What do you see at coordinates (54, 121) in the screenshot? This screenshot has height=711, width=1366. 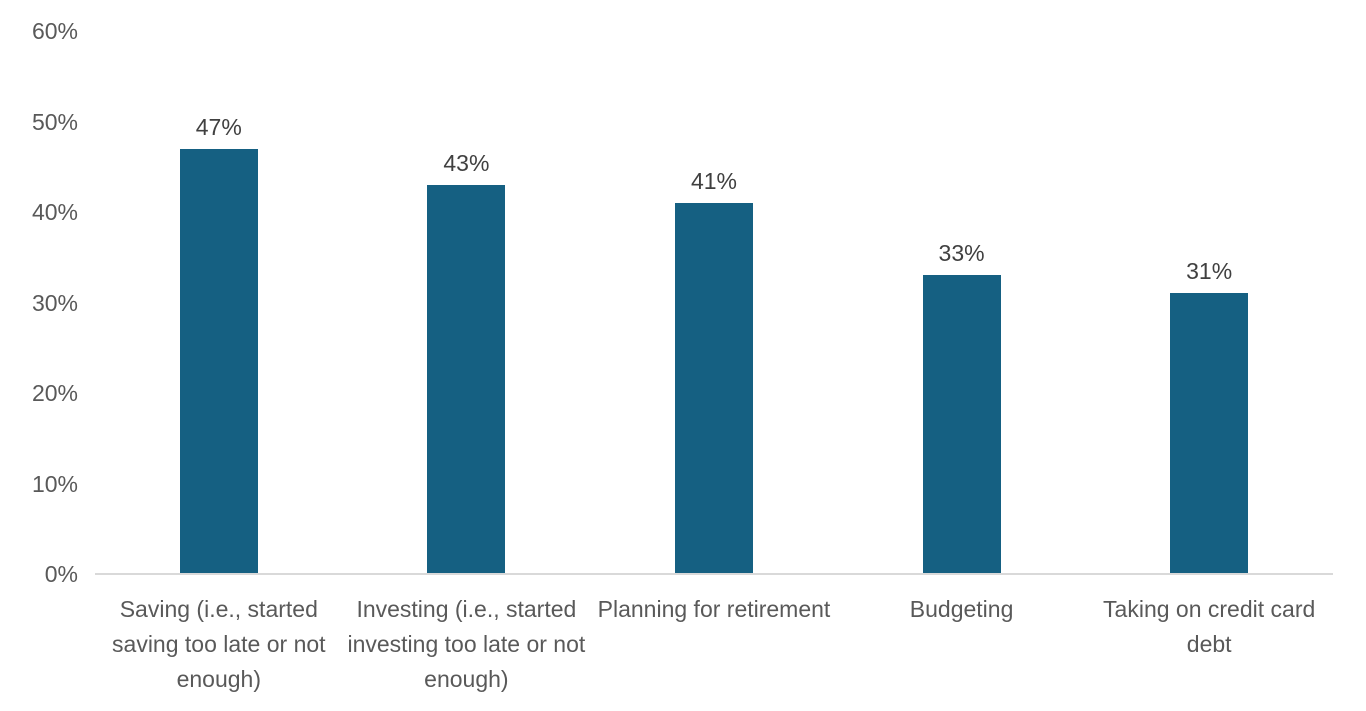 I see `y-axis-tick-label: 50%` at bounding box center [54, 121].